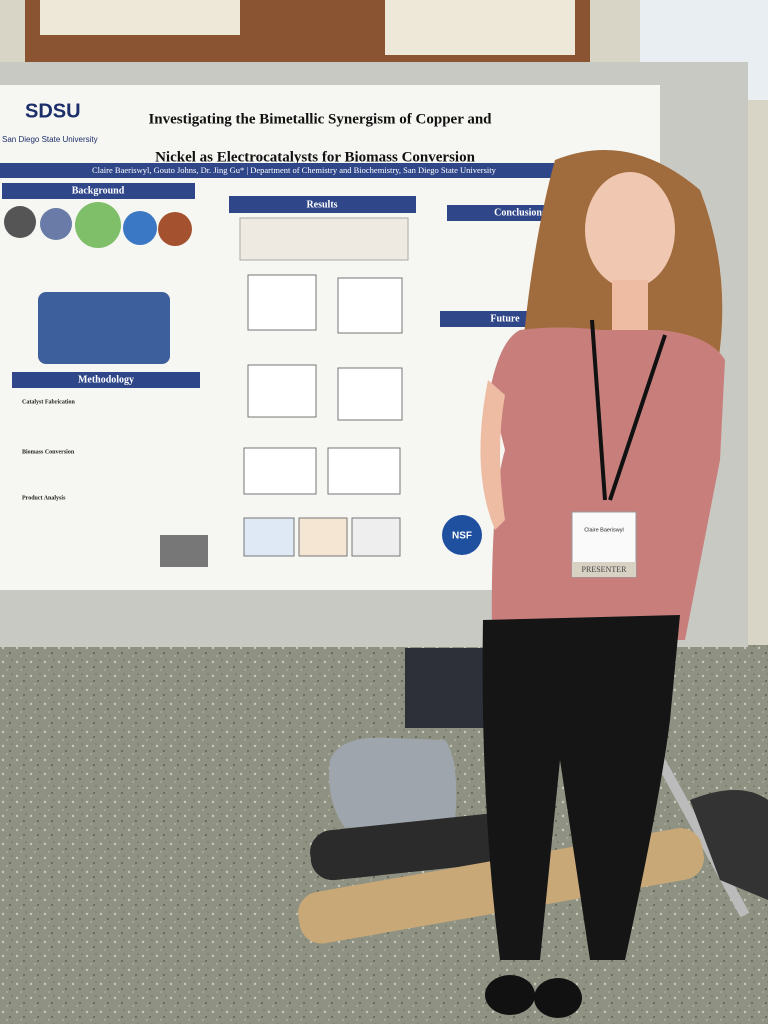 The width and height of the screenshot is (768, 1024). I want to click on top, so click(607, 483).